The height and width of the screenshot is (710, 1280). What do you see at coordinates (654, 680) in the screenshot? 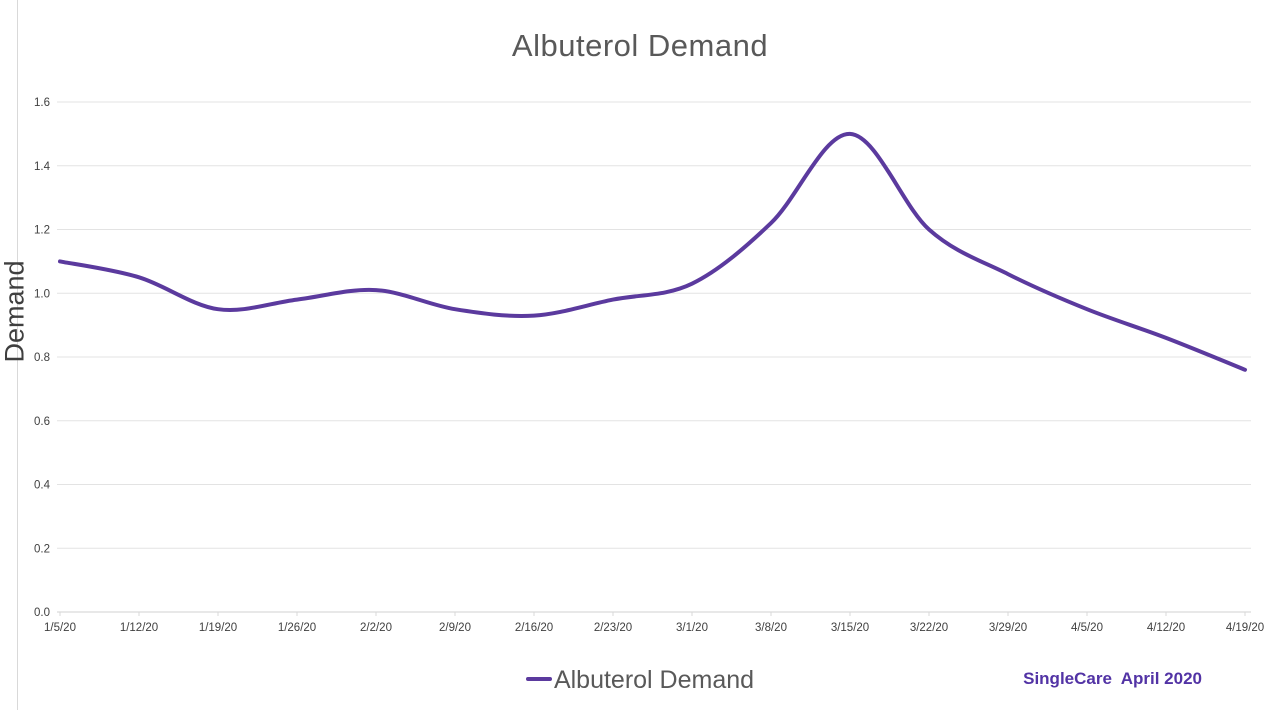
I see `legend-label: Albuterol Demand` at bounding box center [654, 680].